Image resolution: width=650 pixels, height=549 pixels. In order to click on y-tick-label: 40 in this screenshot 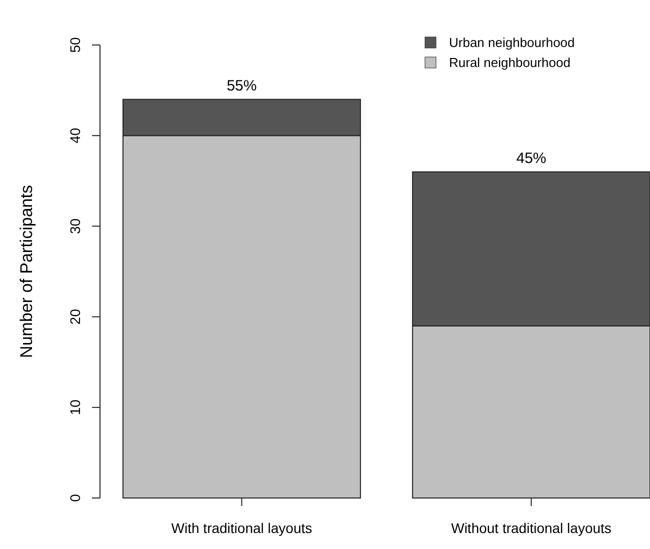, I will do `click(75, 136)`.